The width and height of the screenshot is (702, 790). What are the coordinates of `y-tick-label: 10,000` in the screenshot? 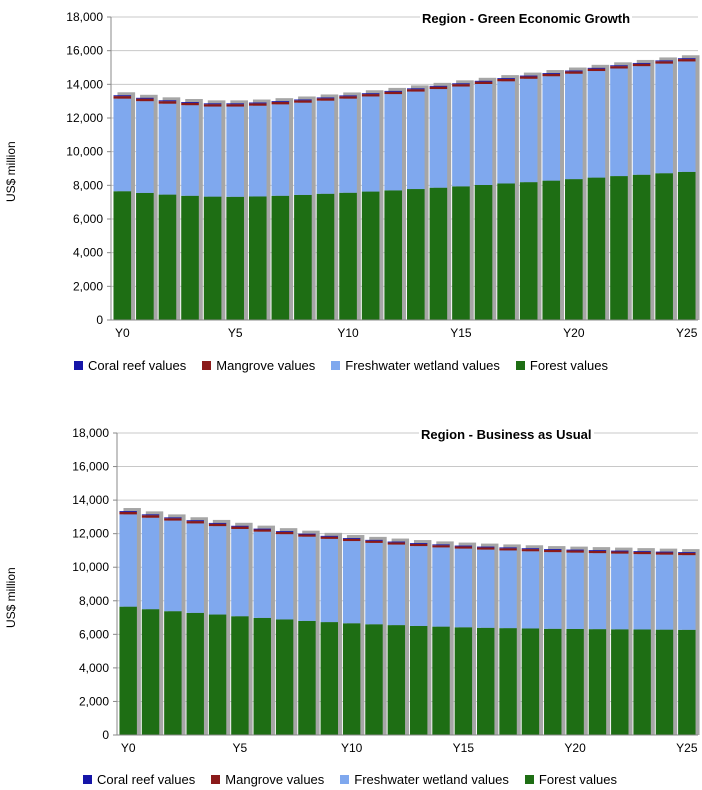 It's located at (84, 152).